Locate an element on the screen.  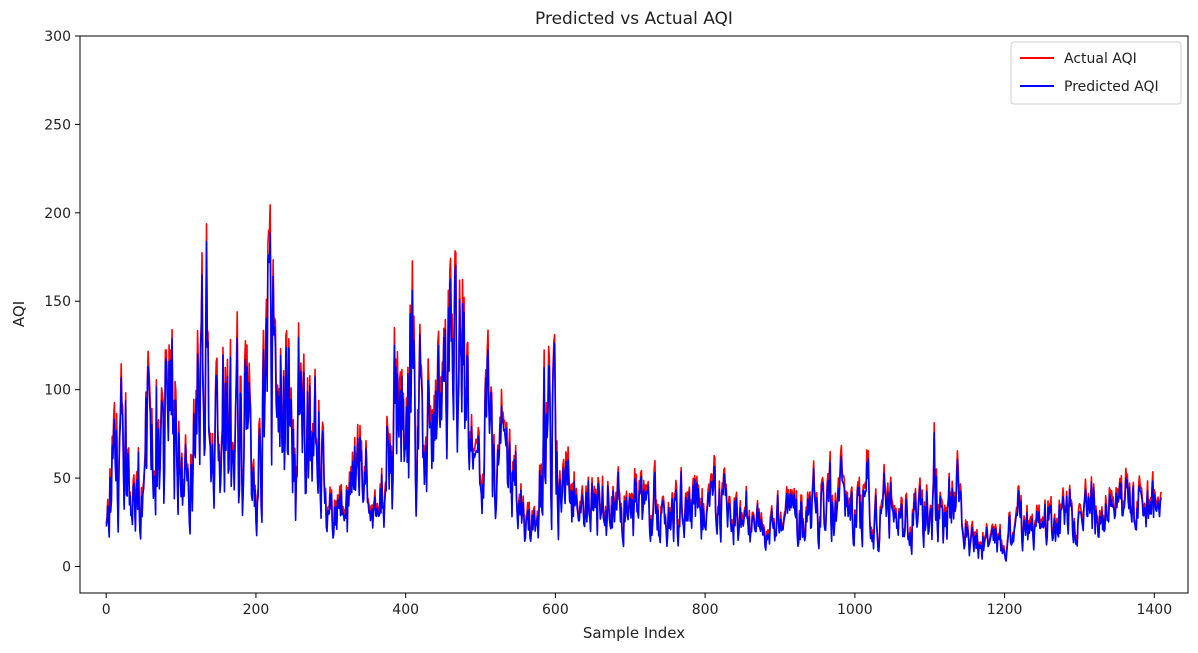
y-tick-label: 150 is located at coordinates (57, 302).